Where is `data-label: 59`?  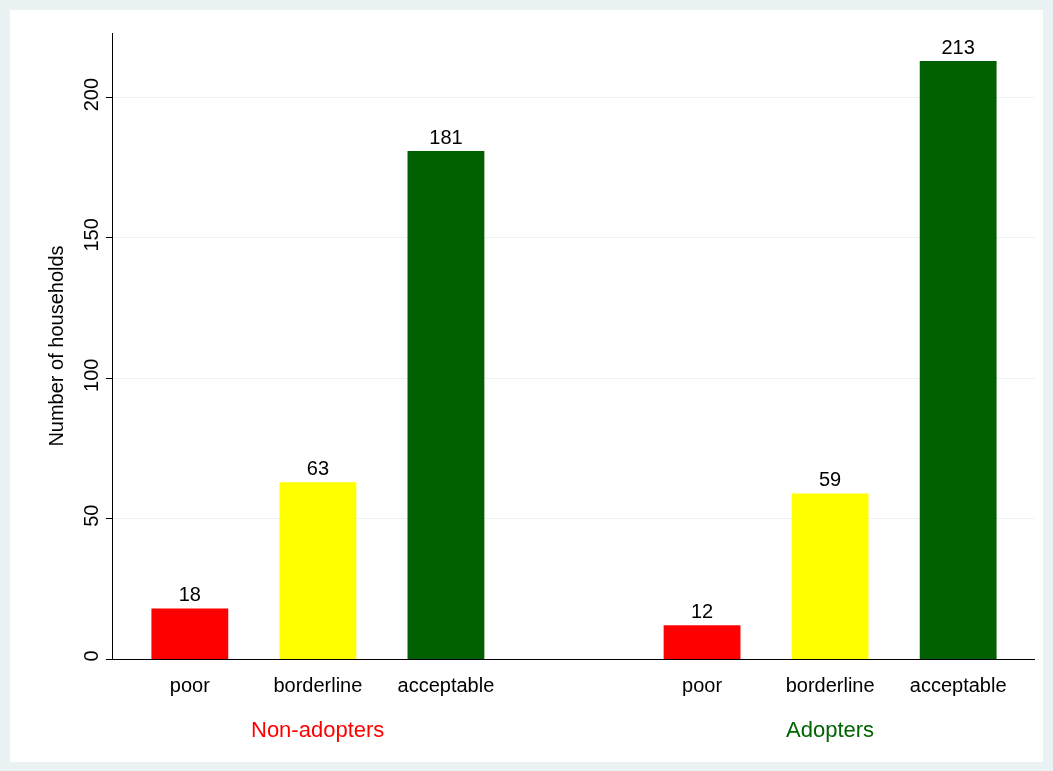
data-label: 59 is located at coordinates (830, 479).